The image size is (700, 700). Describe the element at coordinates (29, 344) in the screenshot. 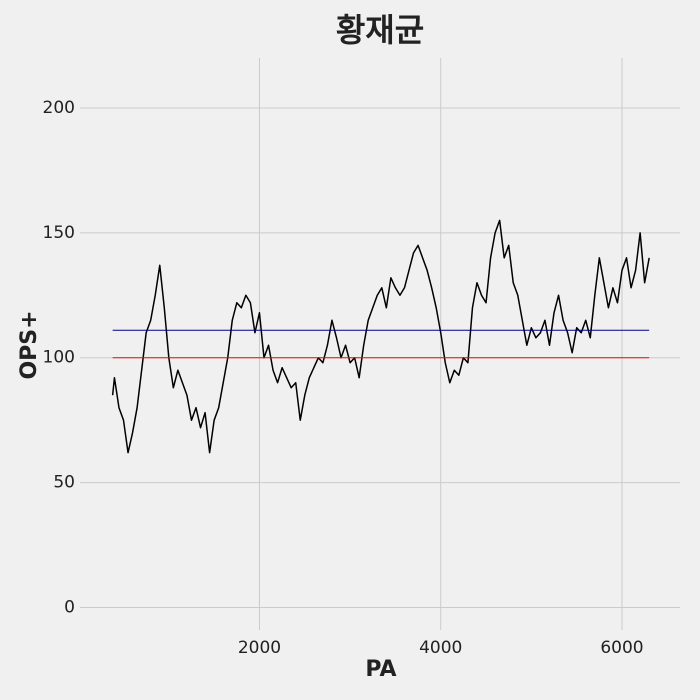

I see `y-axis-label: OPS+` at that location.